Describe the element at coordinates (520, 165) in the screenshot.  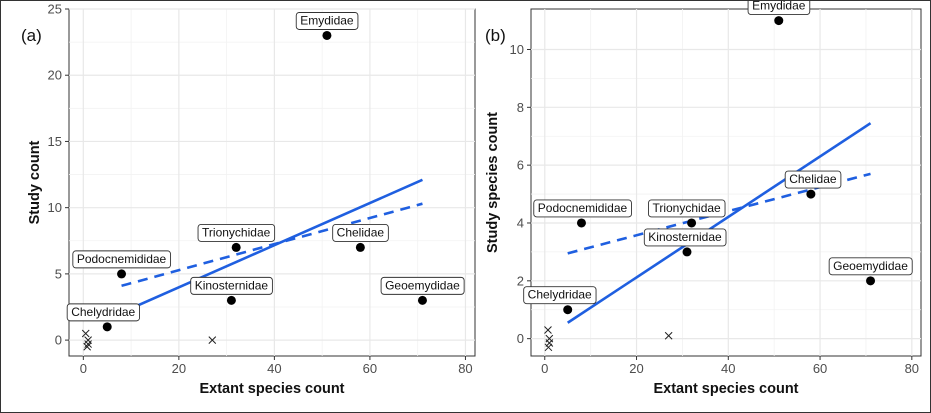
I see `y-tick-label: 6` at that location.